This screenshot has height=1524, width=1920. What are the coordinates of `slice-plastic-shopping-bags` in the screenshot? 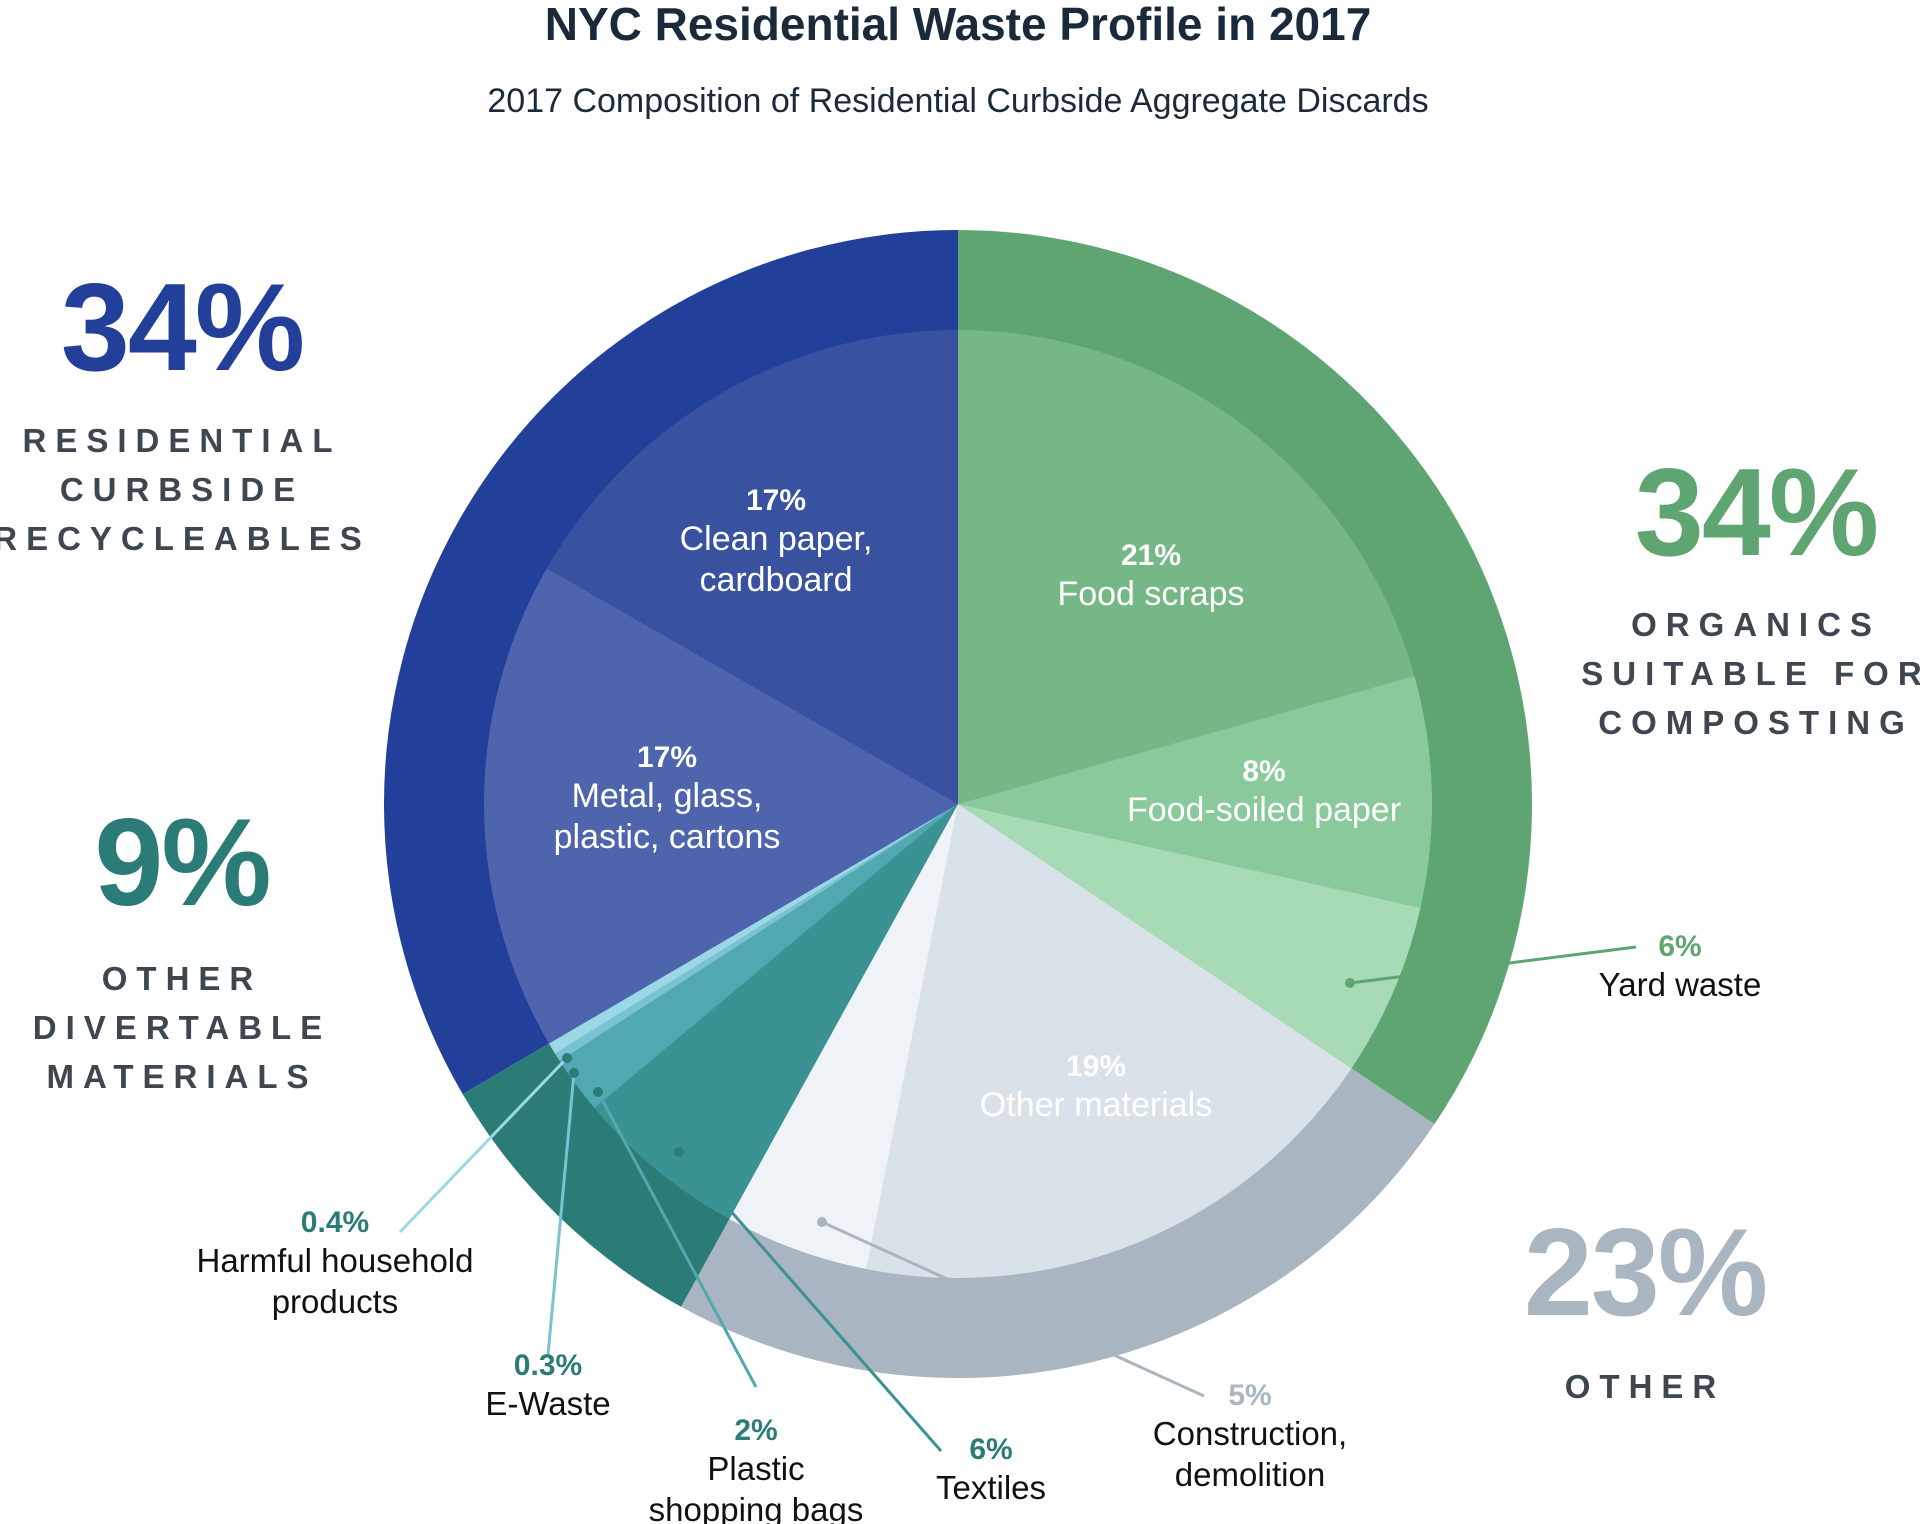 It's located at (758, 956).